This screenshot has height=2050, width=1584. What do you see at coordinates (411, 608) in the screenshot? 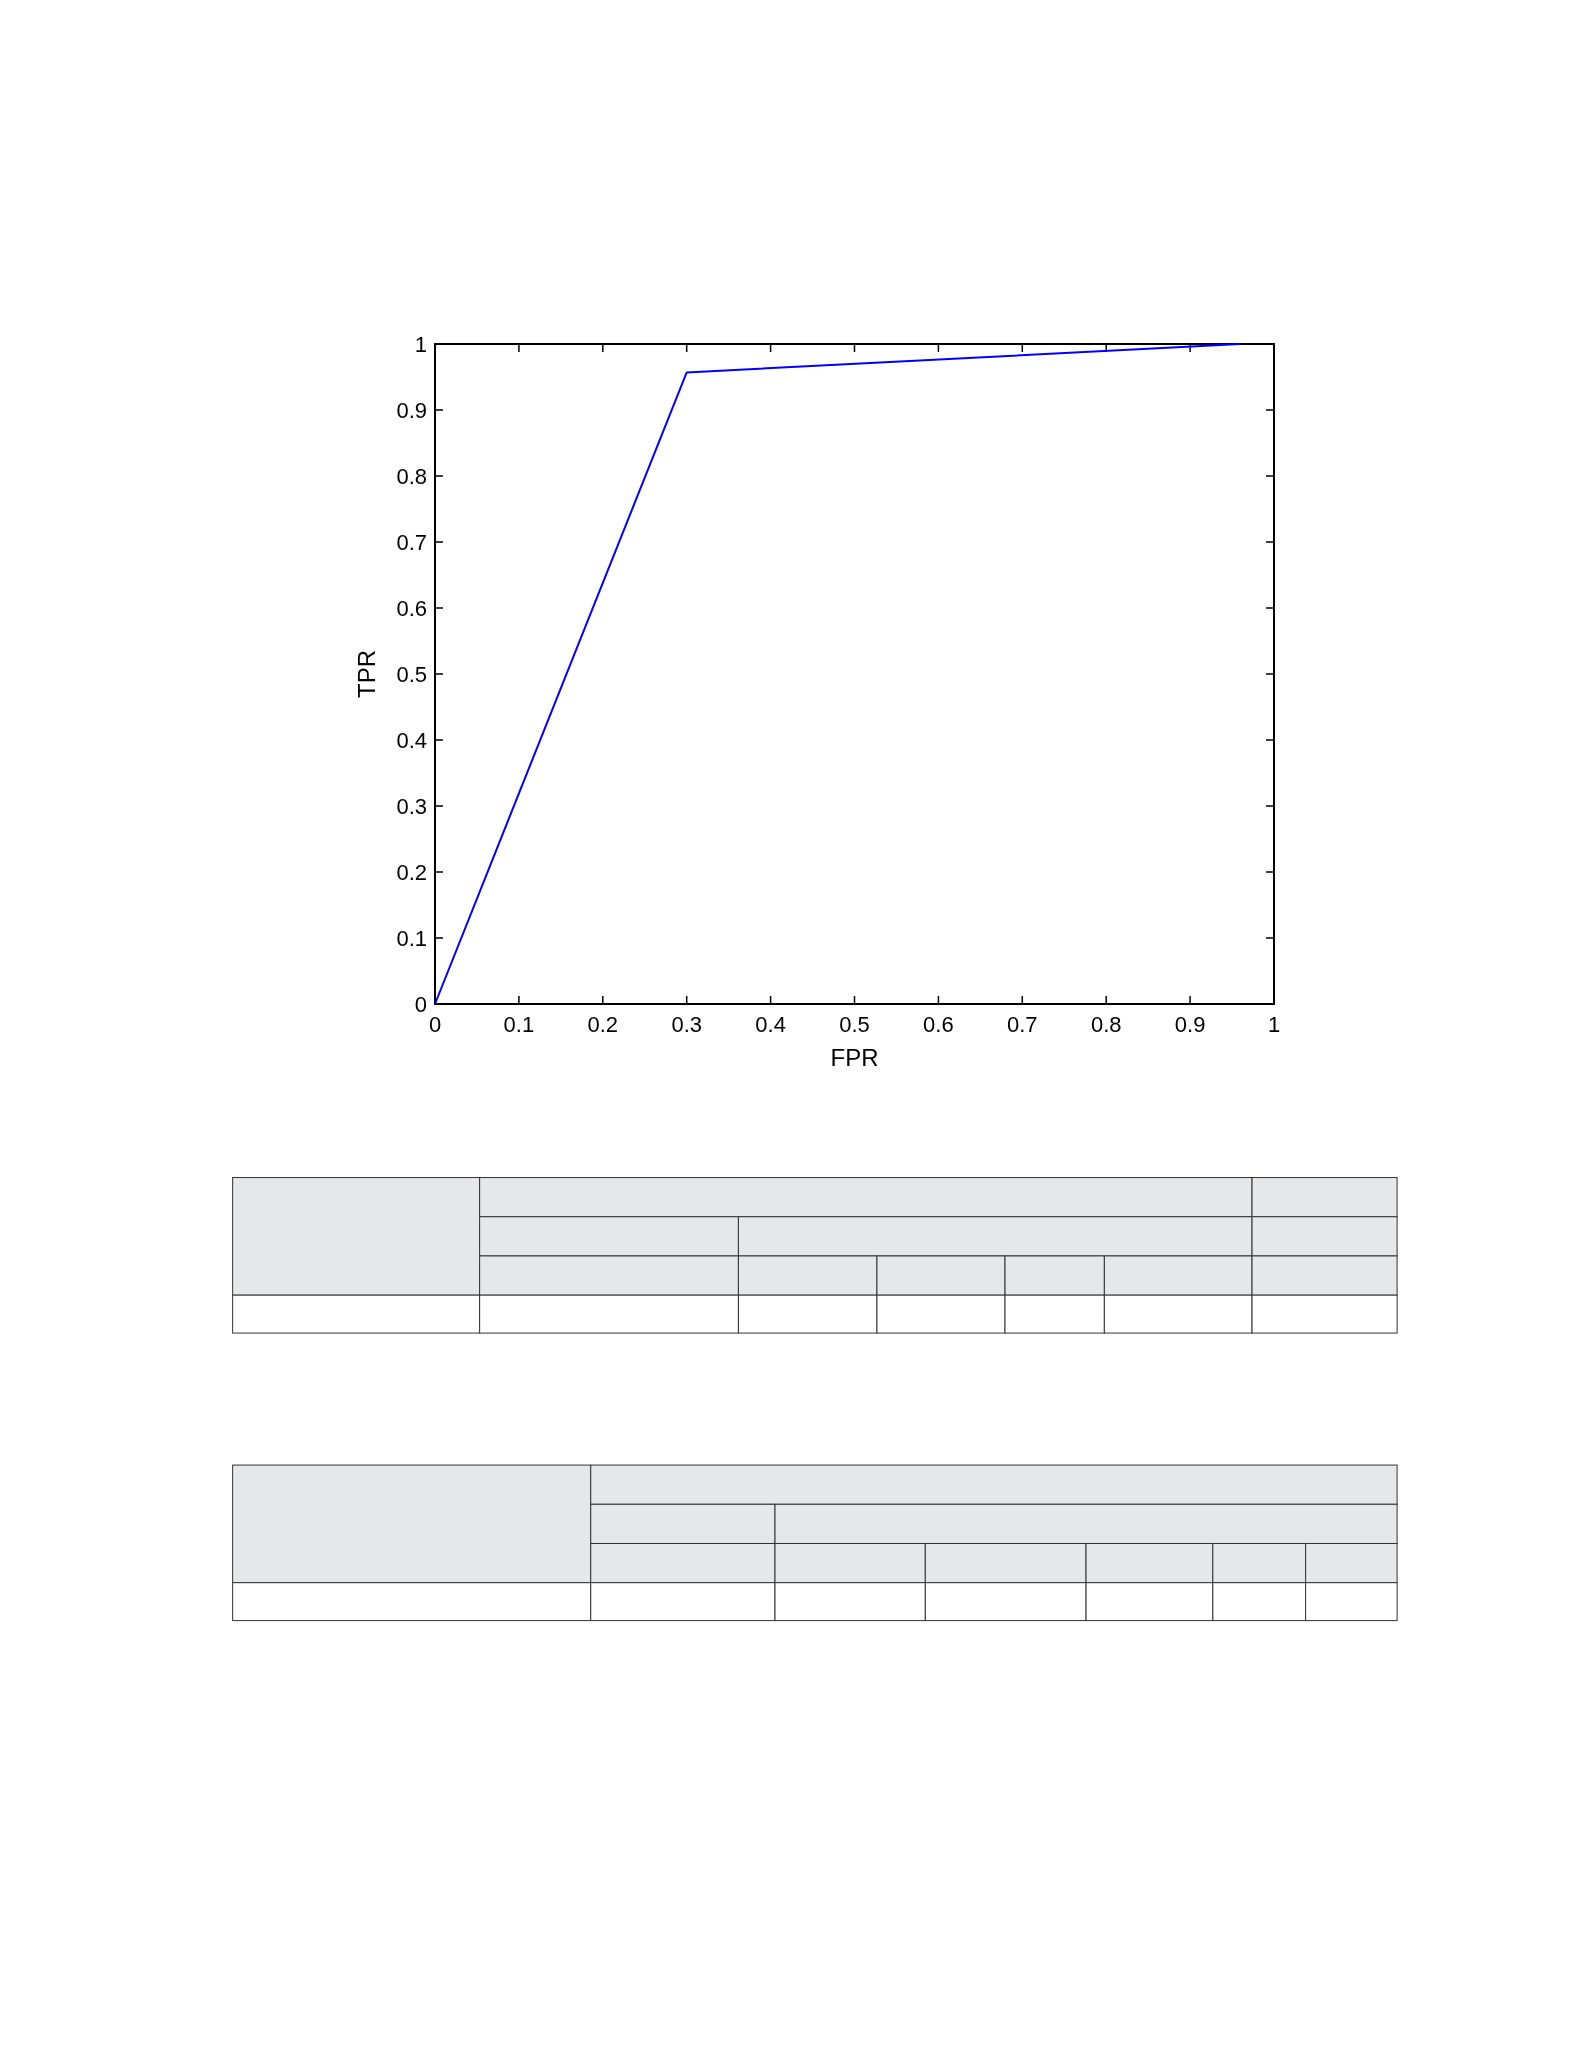
I see `y-tick-label: 0.6` at bounding box center [411, 608].